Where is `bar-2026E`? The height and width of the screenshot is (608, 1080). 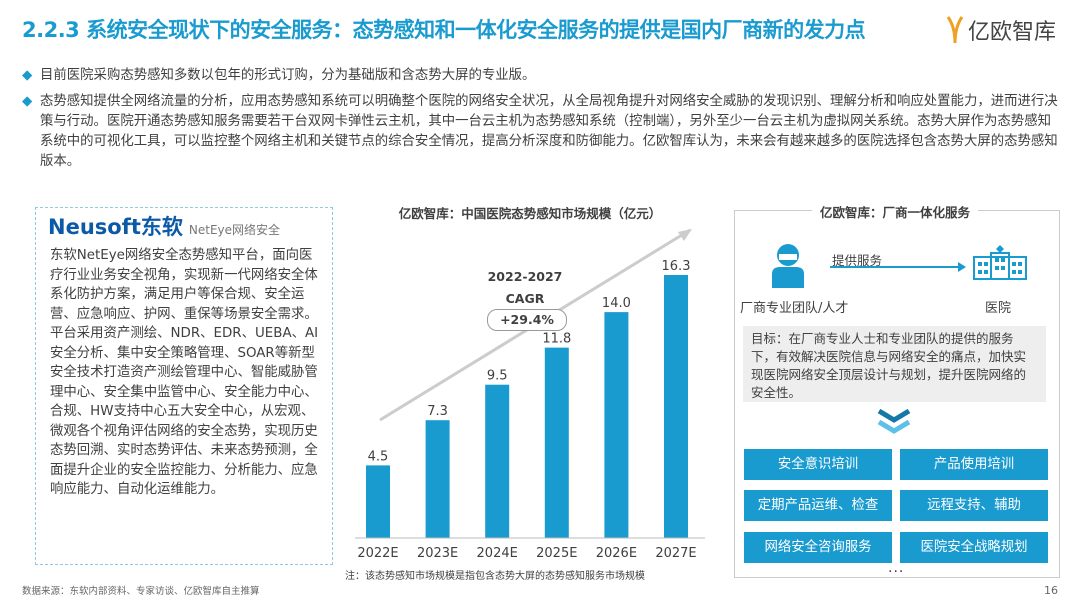 bar-2026E is located at coordinates (616, 425).